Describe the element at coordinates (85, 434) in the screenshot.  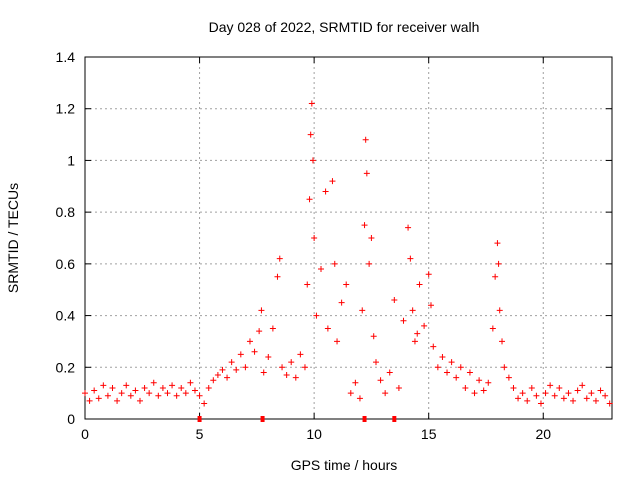
I see `x-tick-label: 0` at that location.